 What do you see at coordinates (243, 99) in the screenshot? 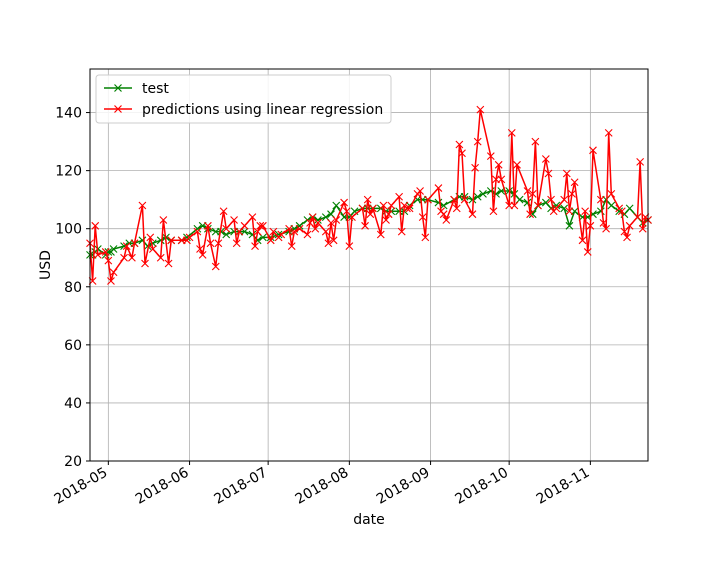
I see `legend: test predictions using linear regression` at bounding box center [243, 99].